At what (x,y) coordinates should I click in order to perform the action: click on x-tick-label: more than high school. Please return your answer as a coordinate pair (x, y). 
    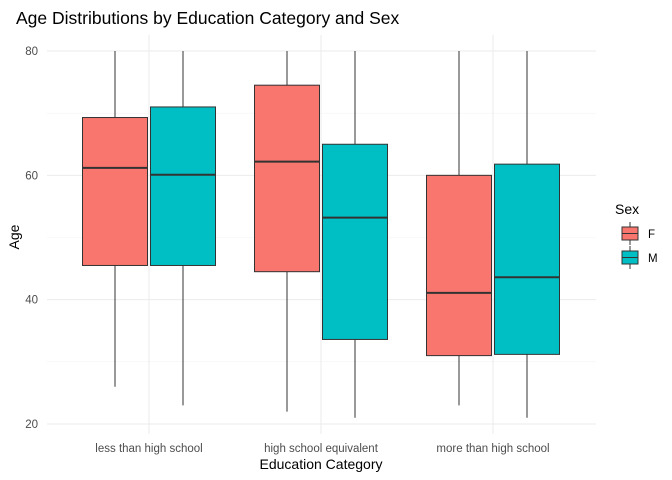
    Looking at the image, I should click on (492, 449).